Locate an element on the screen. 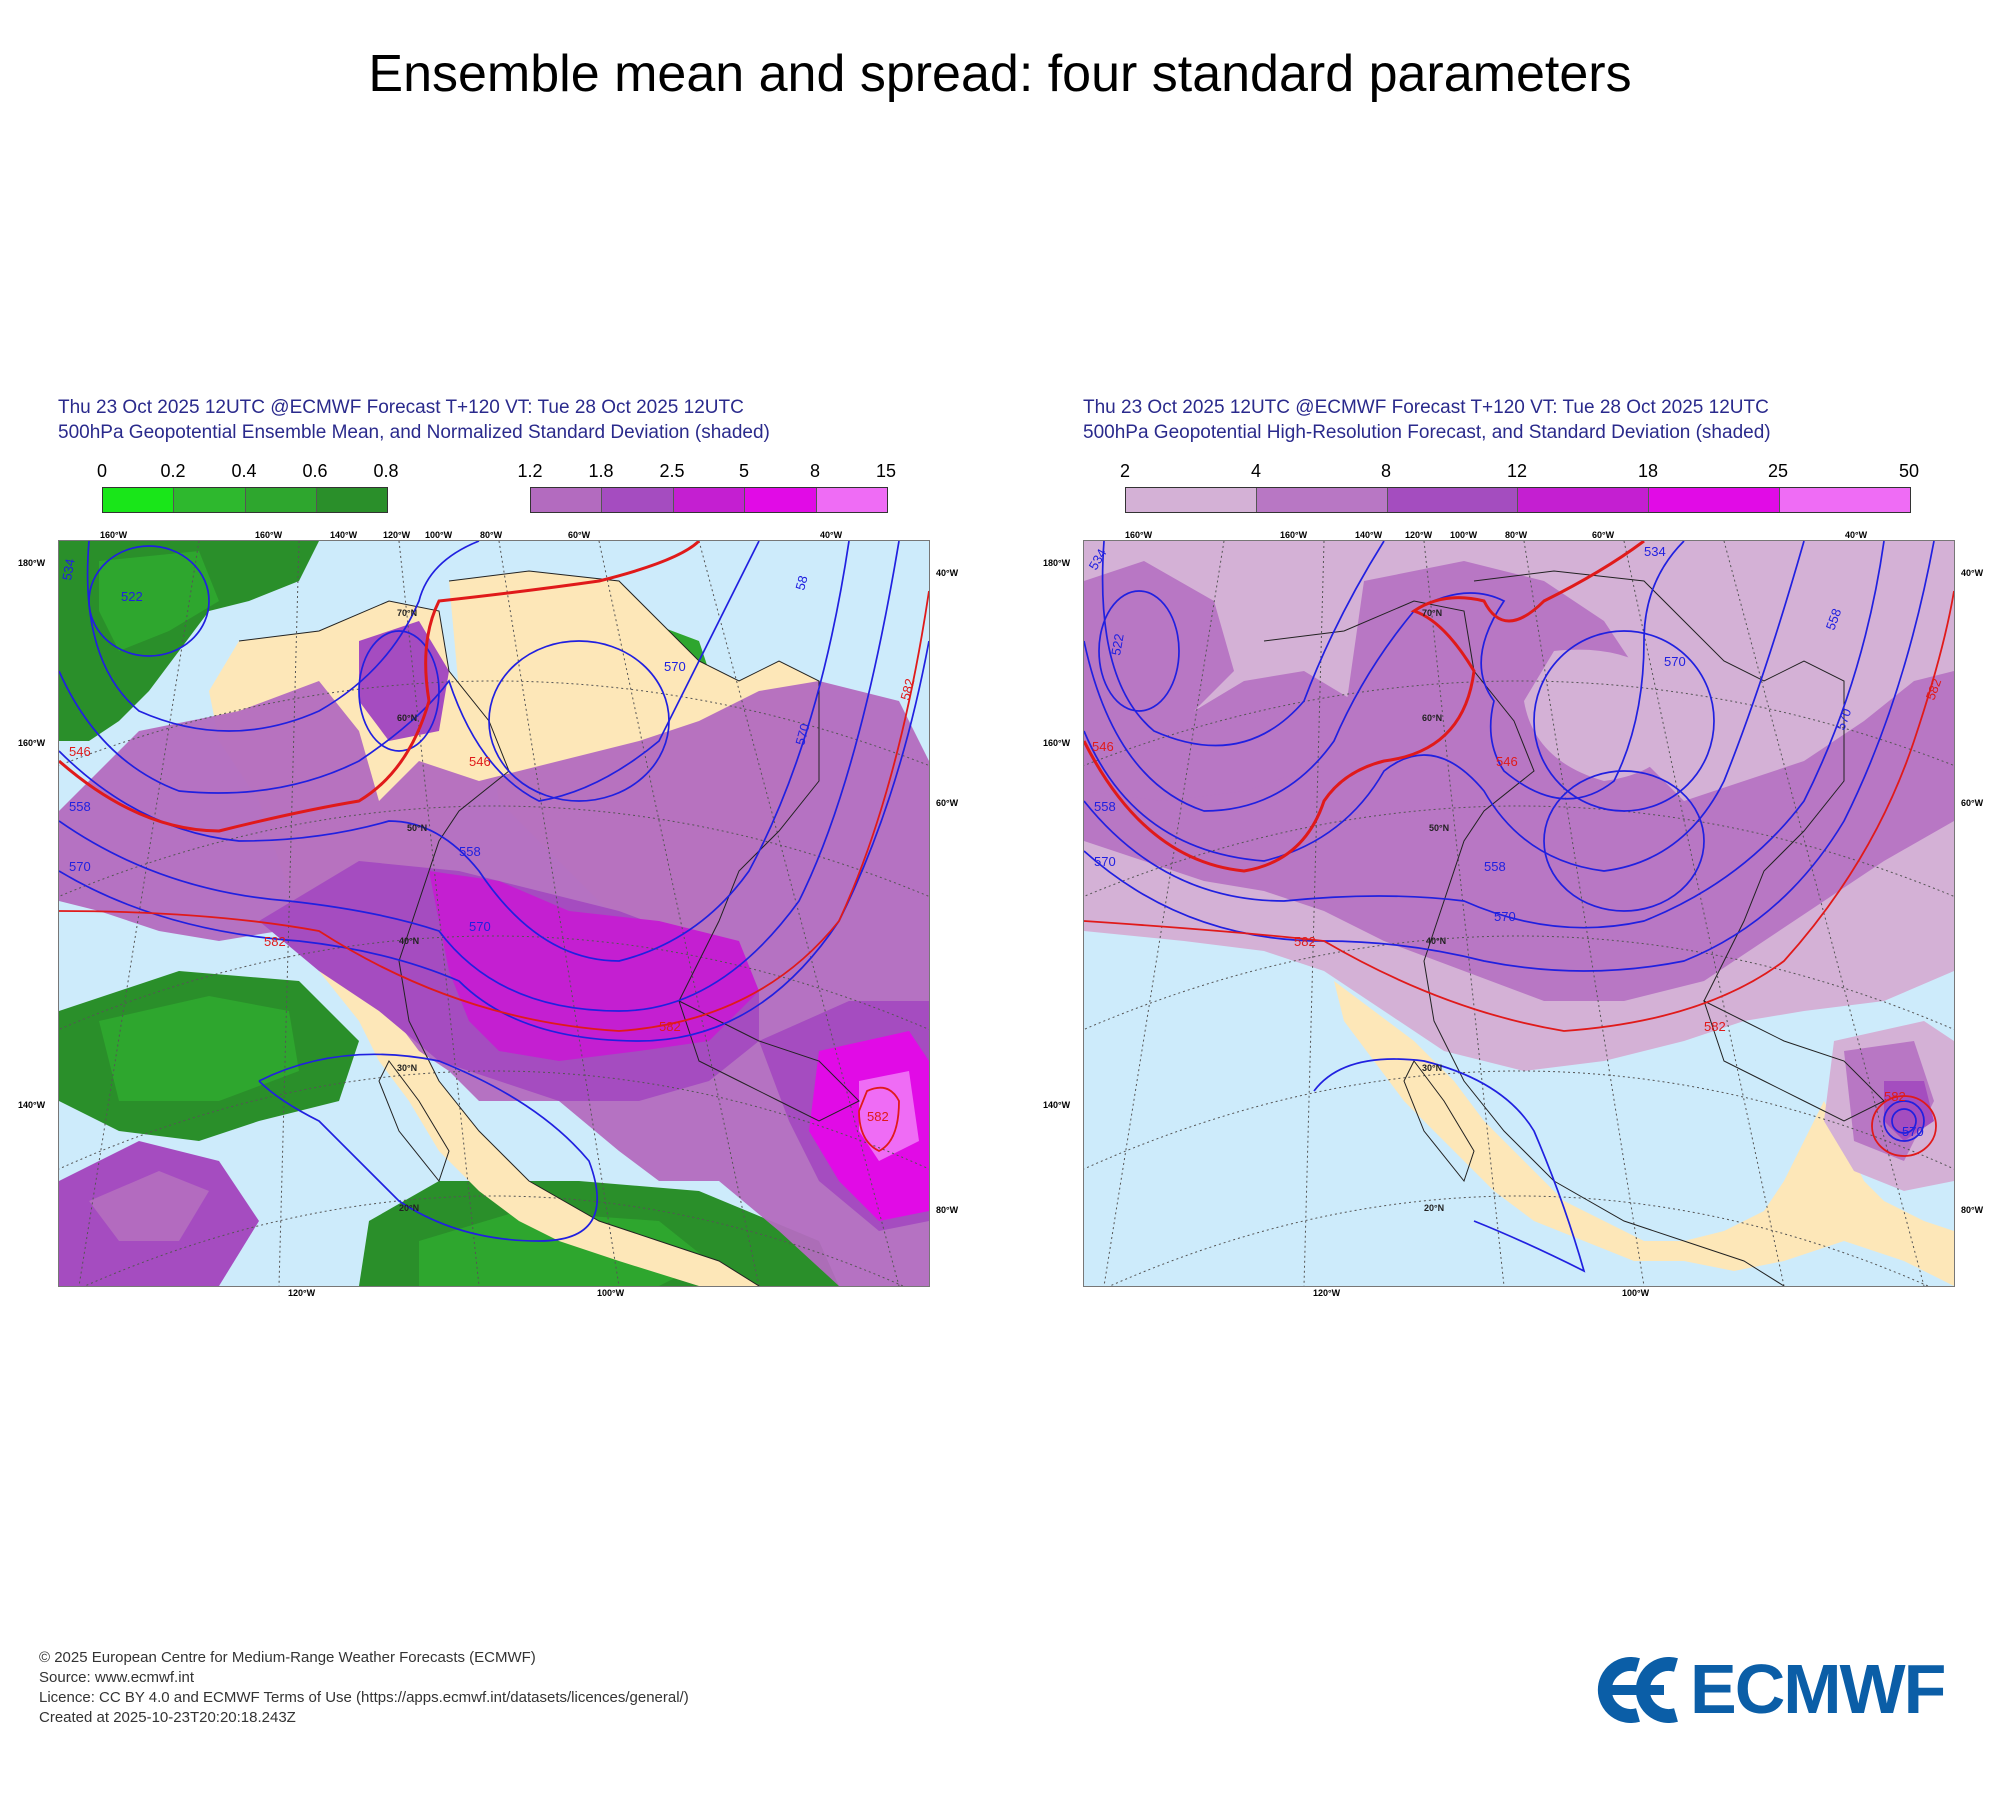 This screenshot has width=2000, height=1800. legend-green-colorbar is located at coordinates (245, 500).